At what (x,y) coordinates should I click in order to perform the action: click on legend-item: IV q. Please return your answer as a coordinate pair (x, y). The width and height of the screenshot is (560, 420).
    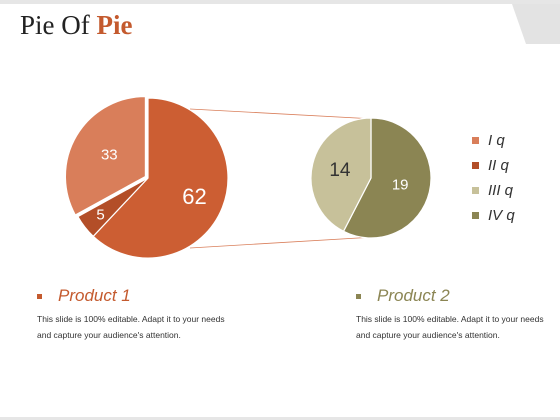
    Looking at the image, I should click on (493, 215).